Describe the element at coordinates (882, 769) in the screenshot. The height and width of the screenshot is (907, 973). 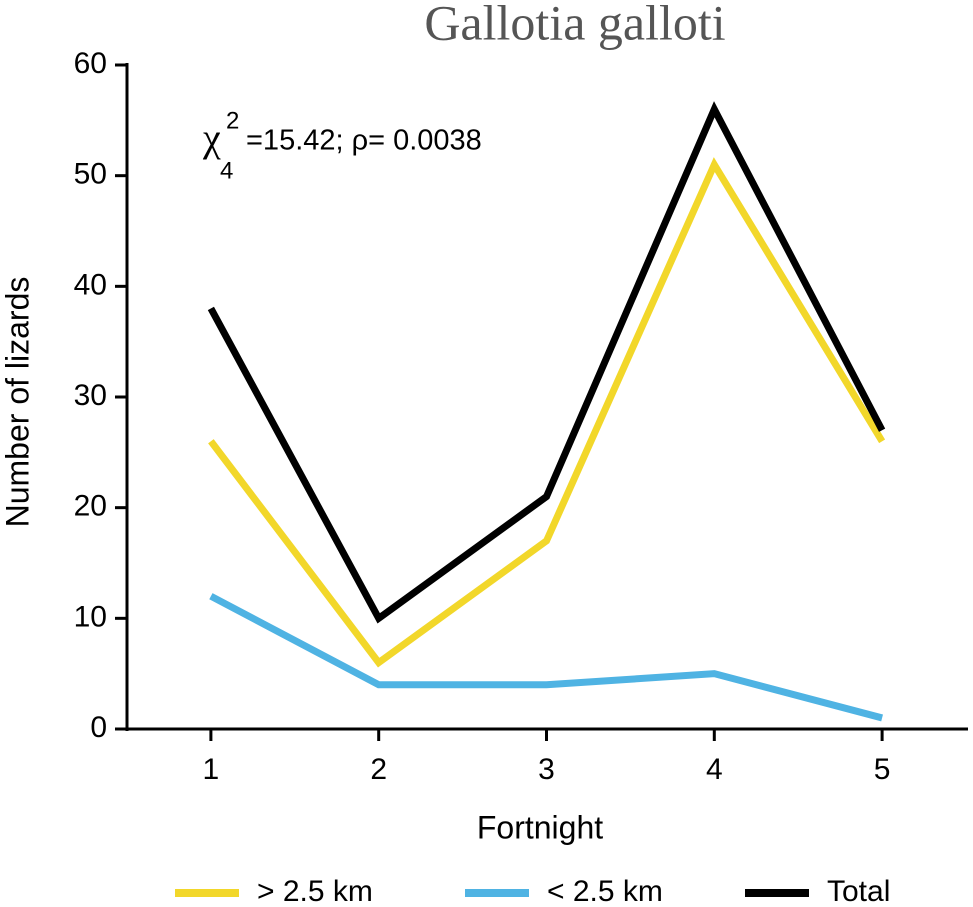
I see `x-tick-label: 5` at that location.